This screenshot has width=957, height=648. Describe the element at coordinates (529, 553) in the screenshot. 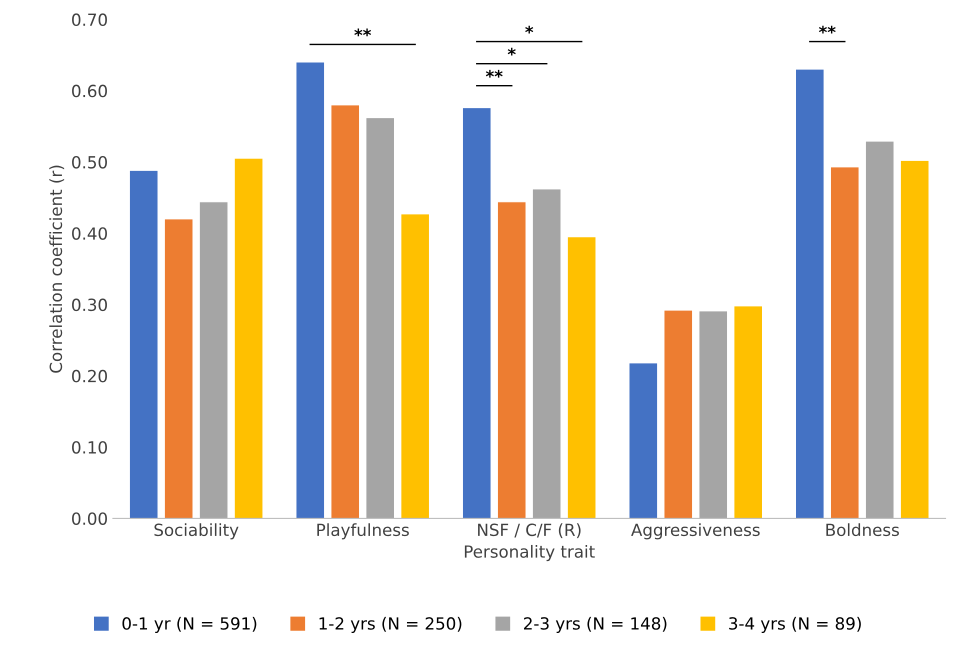

I see `x-axis-title: Personality trait` at that location.